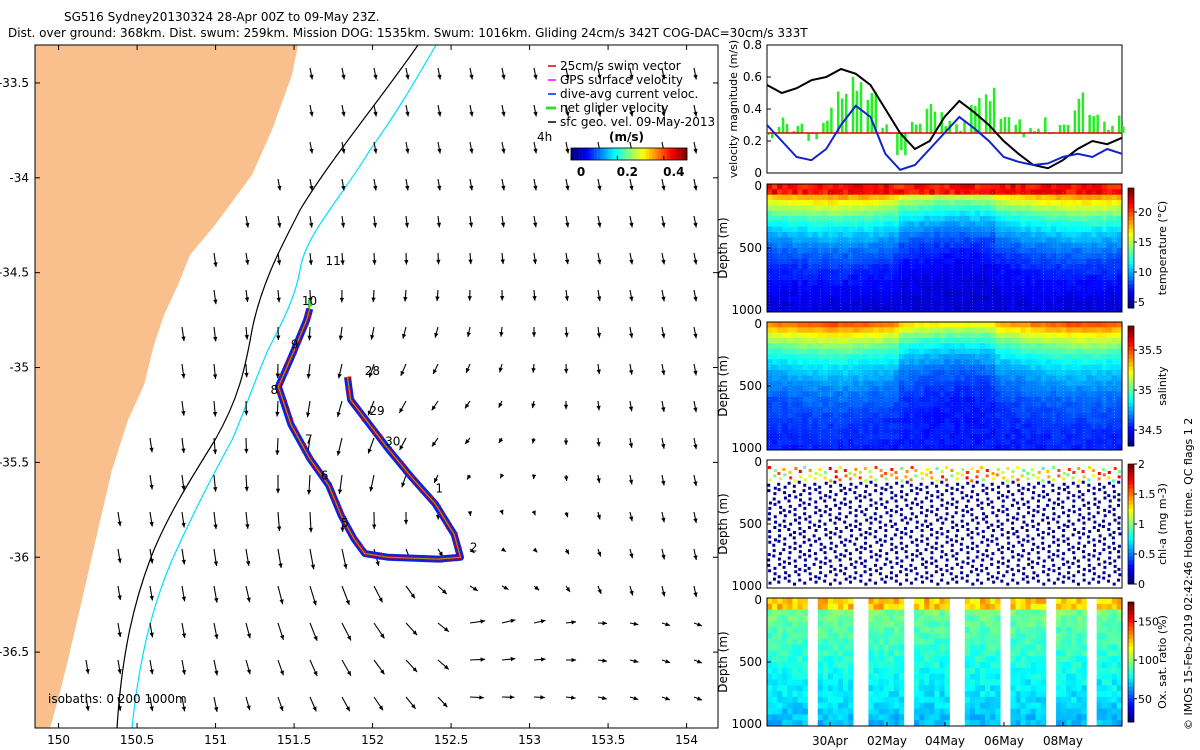 The image size is (1200, 750). What do you see at coordinates (1150, 430) in the screenshot?
I see `section-colorbar-tick-label: 34.5` at bounding box center [1150, 430].